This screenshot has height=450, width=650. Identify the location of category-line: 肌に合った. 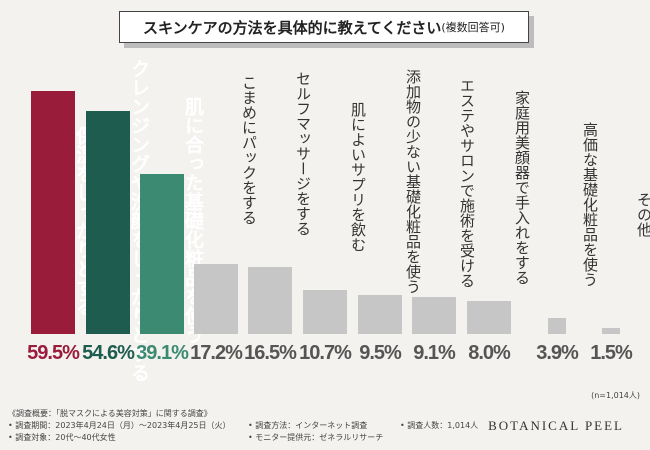
(193, 144).